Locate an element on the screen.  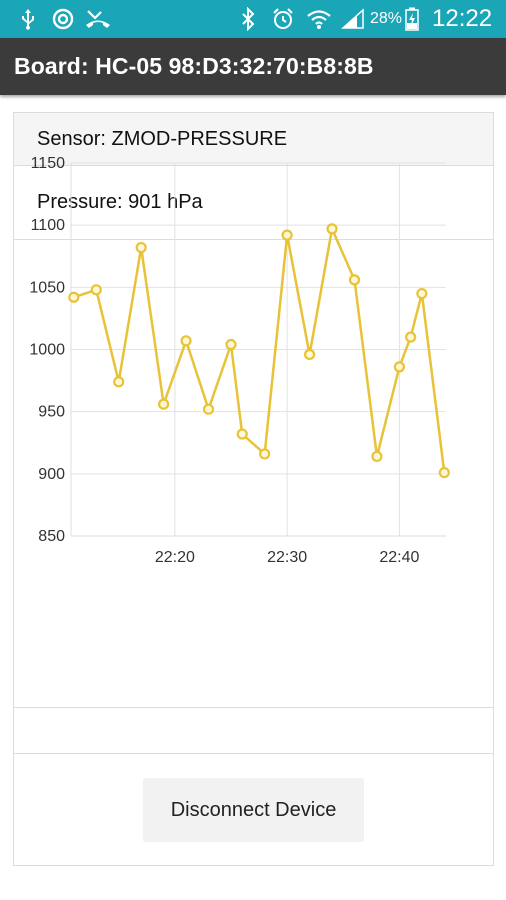
y-tick-label: 950 is located at coordinates (51, 412).